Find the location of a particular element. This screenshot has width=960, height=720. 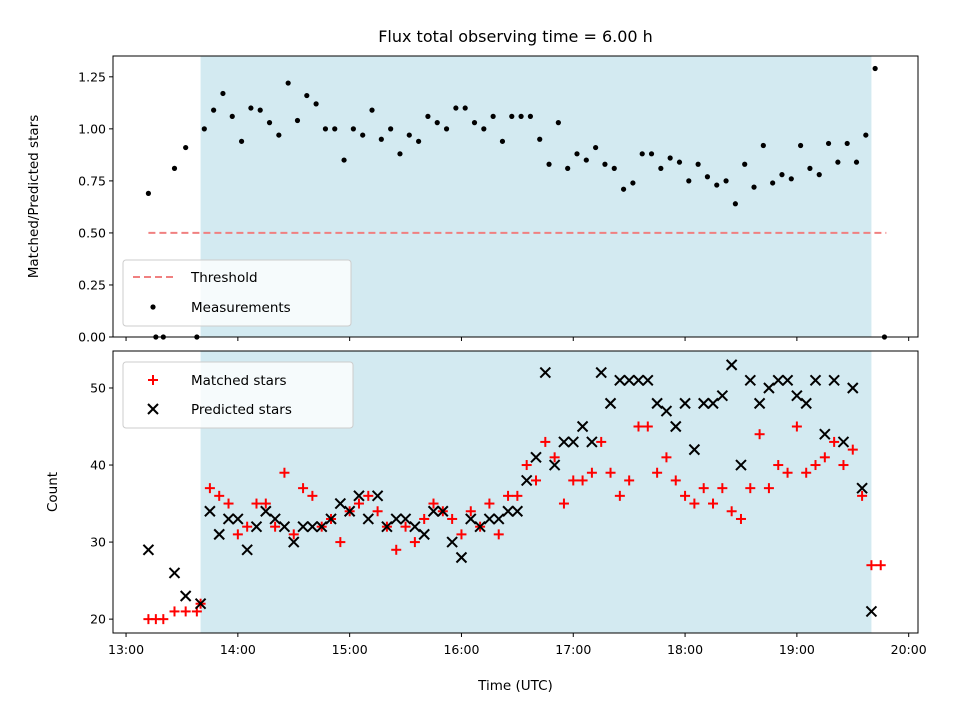

ratio-y-axis-label: Matched/Predicted stars is located at coordinates (34, 196).